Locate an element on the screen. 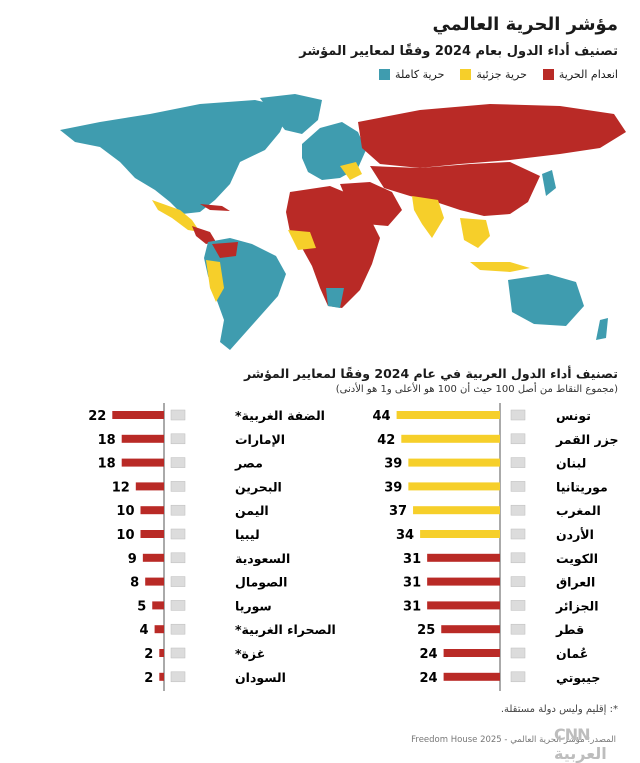 This screenshot has width=640, height=763. country-label: مصر is located at coordinates (248, 463).